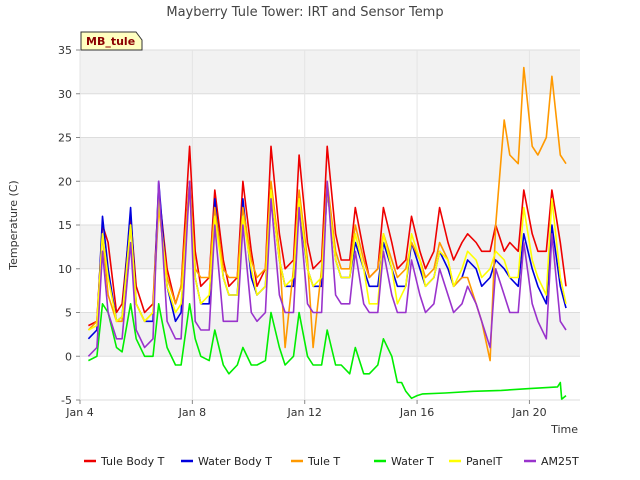  What do you see at coordinates (564, 429) in the screenshot?
I see `x-axis-label: Time` at bounding box center [564, 429].